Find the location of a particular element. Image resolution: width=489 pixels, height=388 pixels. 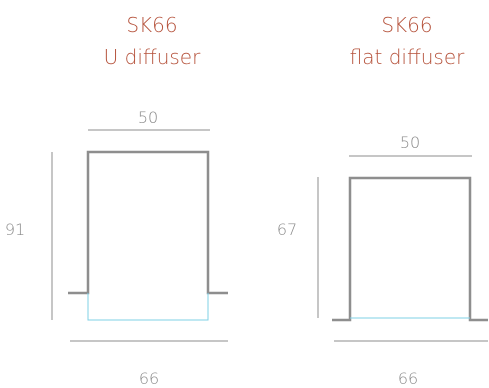

profile-variant-title: U diffuser is located at coordinates (152, 57).